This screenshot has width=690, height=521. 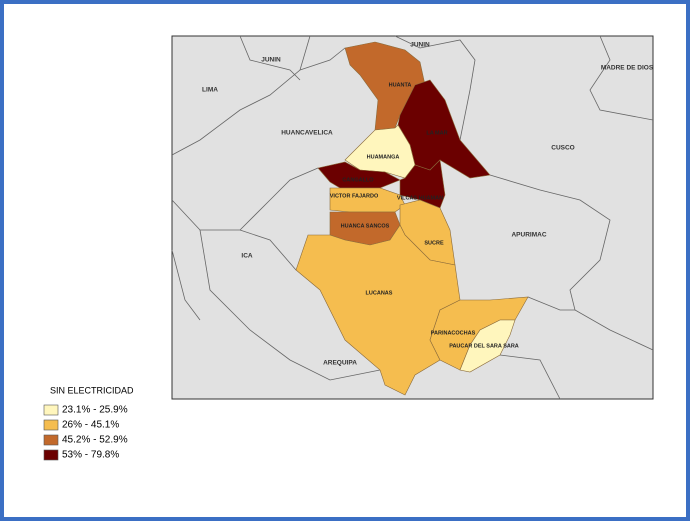 I want to click on legend-label: 23.1% - 25.9%, so click(x=95, y=410).